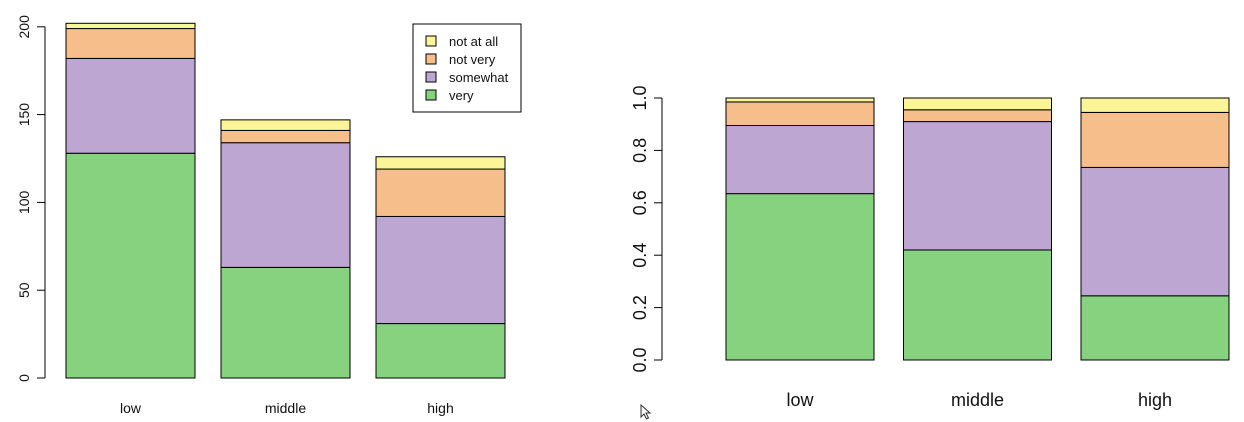 Image resolution: width=1244 pixels, height=422 pixels. Describe the element at coordinates (640, 255) in the screenshot. I see `y-tick-label: 0.4` at that location.